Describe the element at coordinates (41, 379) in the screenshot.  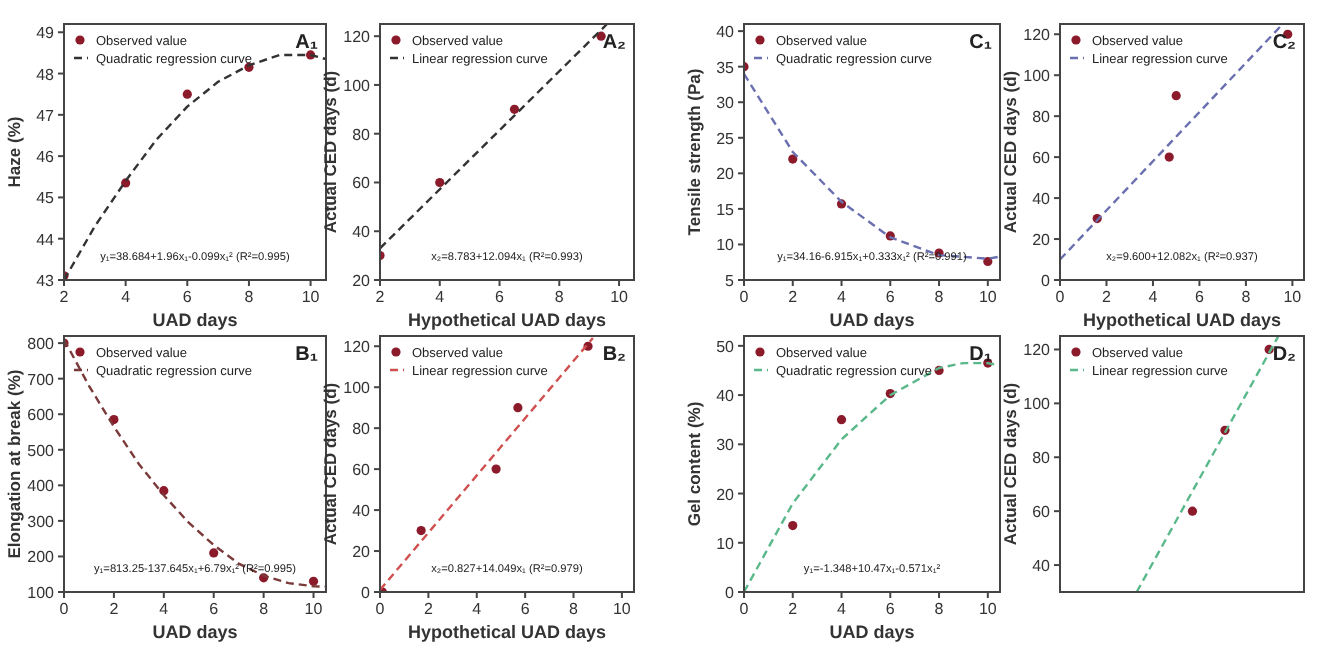
I see `y-tick-label: 700` at that location.